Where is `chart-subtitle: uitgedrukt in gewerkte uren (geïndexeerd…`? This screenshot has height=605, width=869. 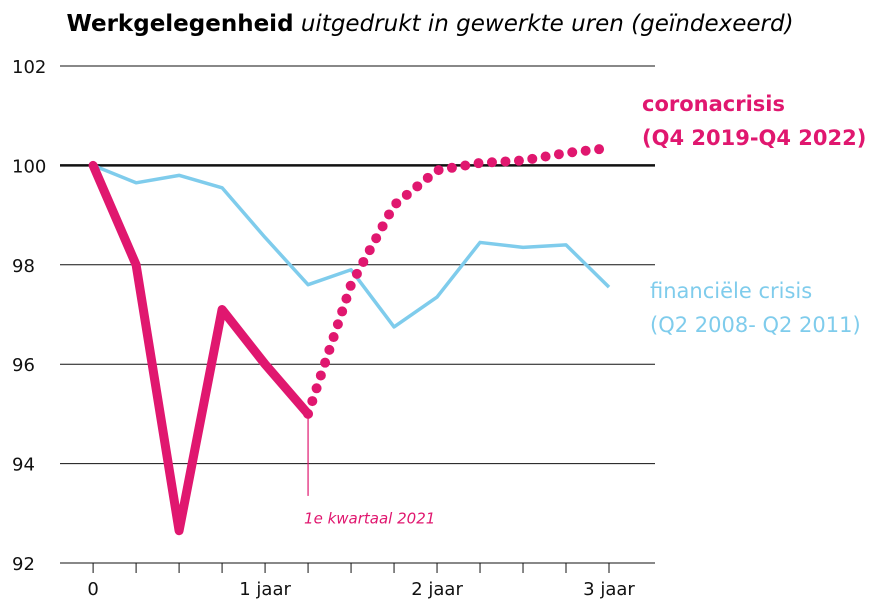
chart-subtitle: uitgedrukt in gewerkte uren (geïndexeerd… is located at coordinates (547, 24).